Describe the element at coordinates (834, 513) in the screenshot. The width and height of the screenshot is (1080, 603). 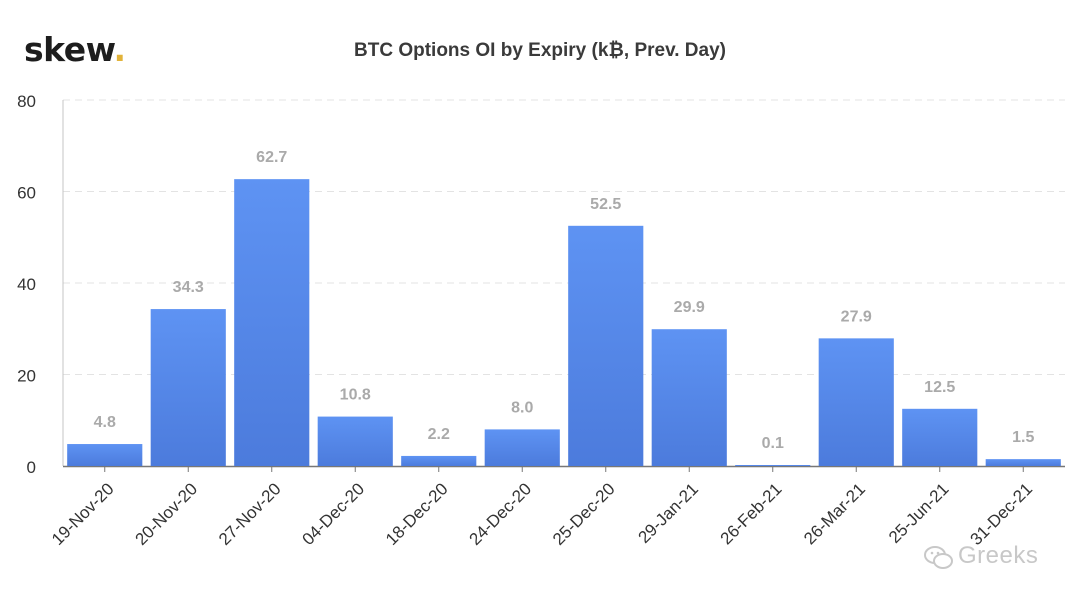
I see `x-tick-label: 26-Mar-21` at that location.